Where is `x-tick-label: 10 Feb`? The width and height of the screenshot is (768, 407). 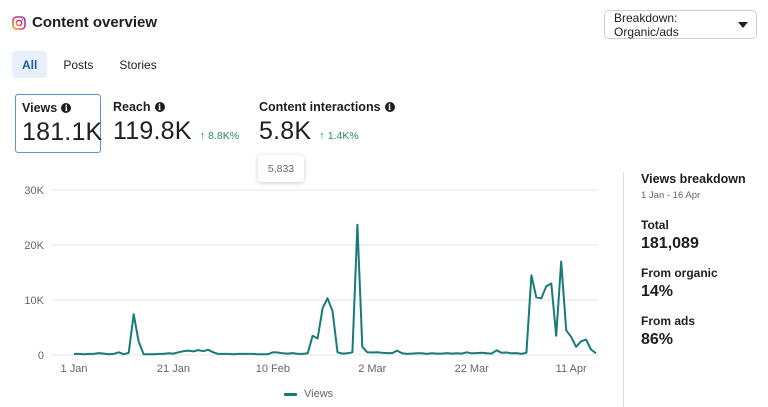
x-tick-label: 10 Feb is located at coordinates (273, 369).